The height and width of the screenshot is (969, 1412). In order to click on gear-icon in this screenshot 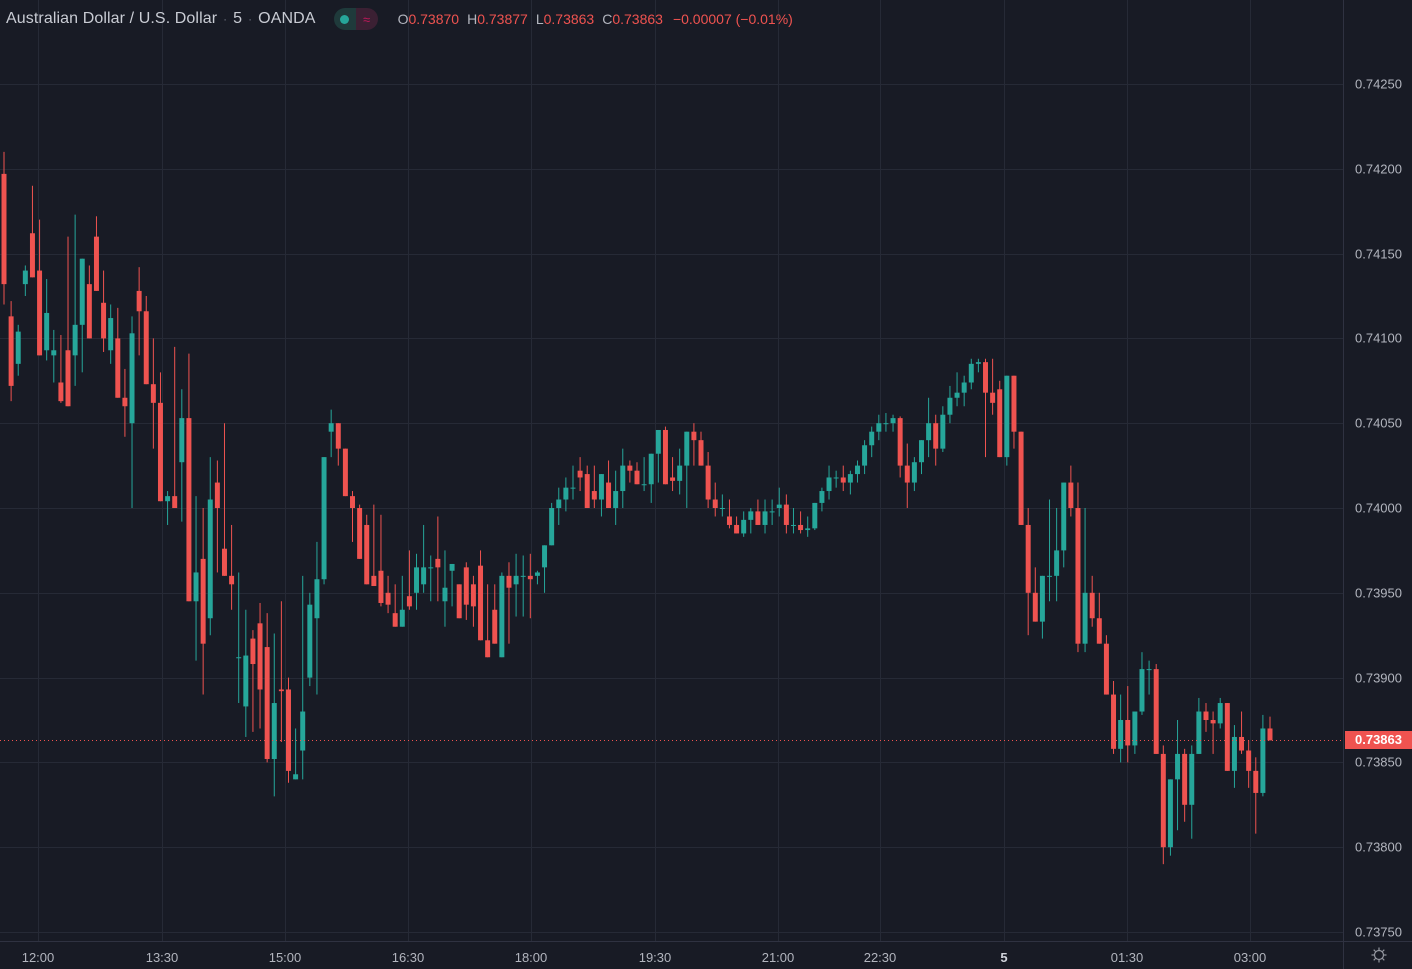, I will do `click(1379, 955)`.